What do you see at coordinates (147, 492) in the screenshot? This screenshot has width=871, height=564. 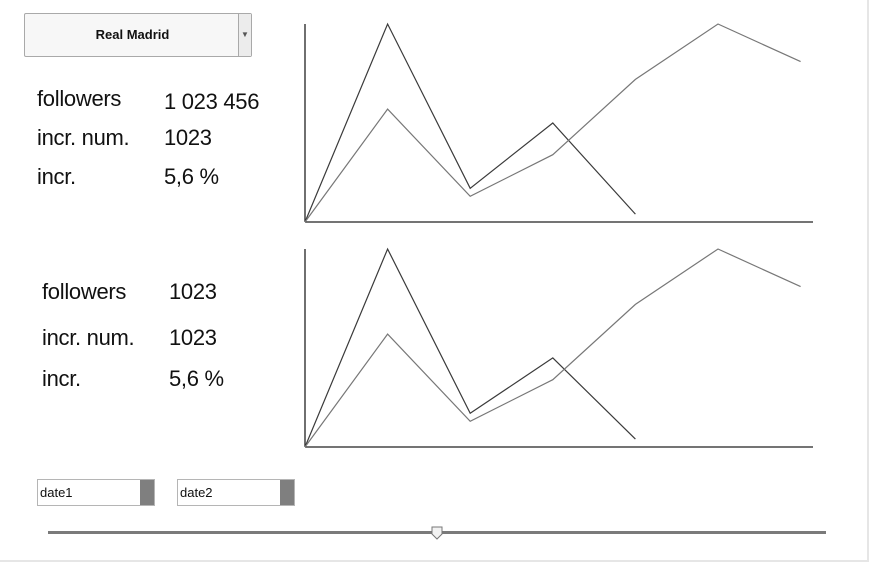 I see `date1-dropdown-button` at bounding box center [147, 492].